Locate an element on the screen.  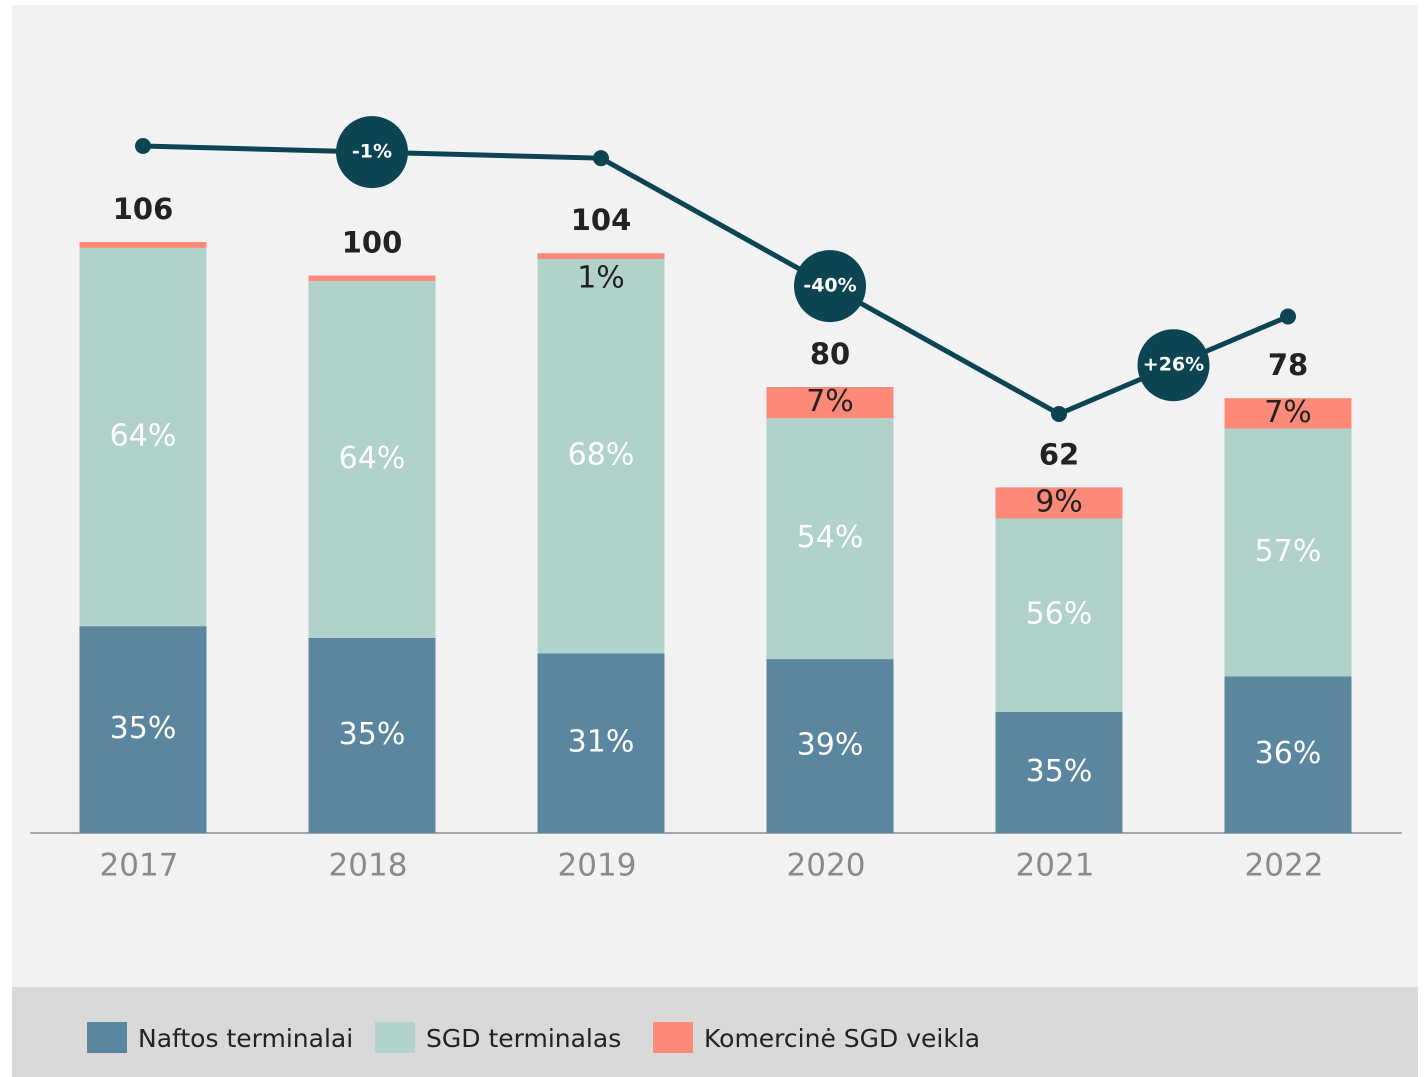
segment-label: 31% is located at coordinates (601, 742).